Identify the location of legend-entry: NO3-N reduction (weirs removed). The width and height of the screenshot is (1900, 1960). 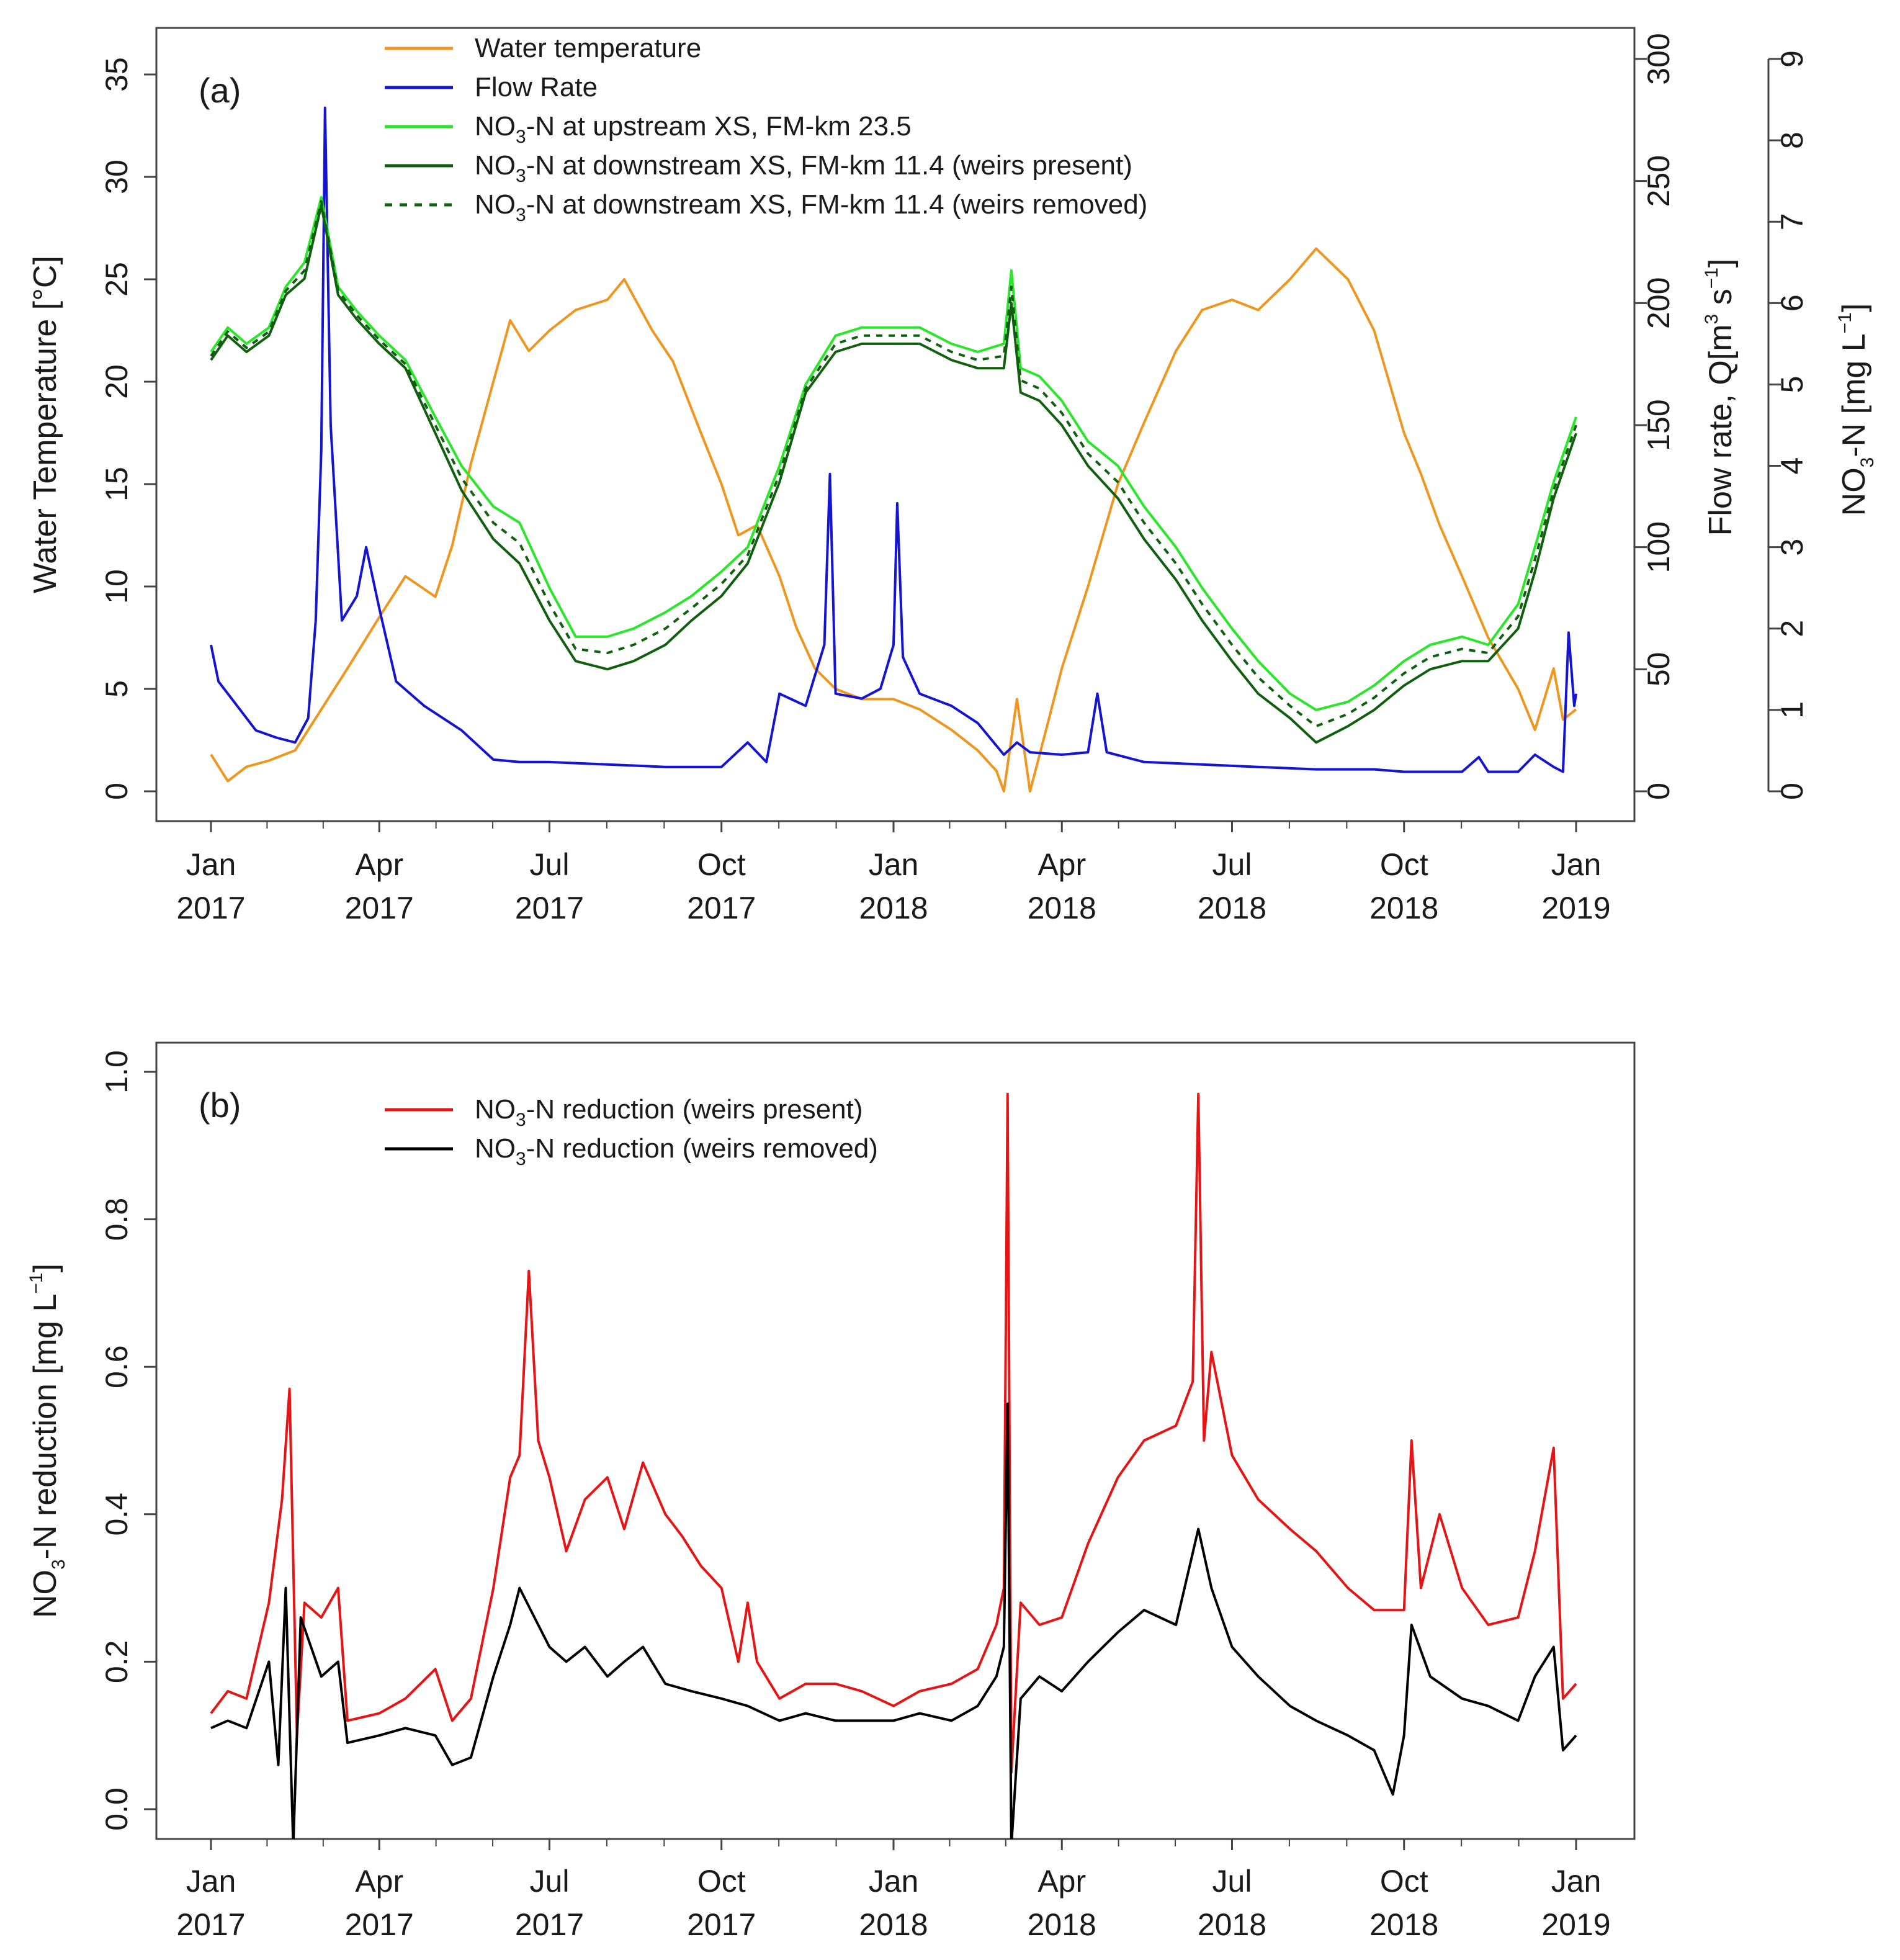
(677, 1151).